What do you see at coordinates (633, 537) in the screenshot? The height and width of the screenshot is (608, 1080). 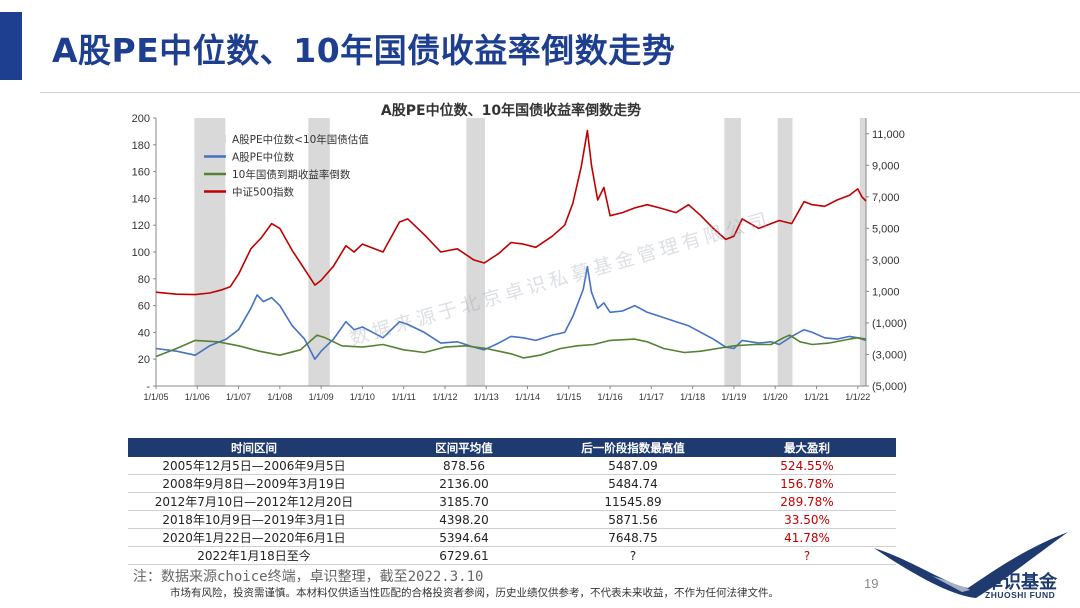 I see `cell-next-high: 7648.75` at bounding box center [633, 537].